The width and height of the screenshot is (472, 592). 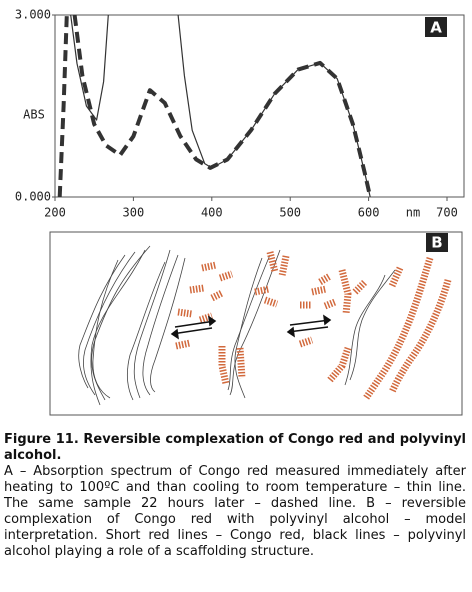 I want to click on x-tick-label: 400, so click(x=212, y=213).